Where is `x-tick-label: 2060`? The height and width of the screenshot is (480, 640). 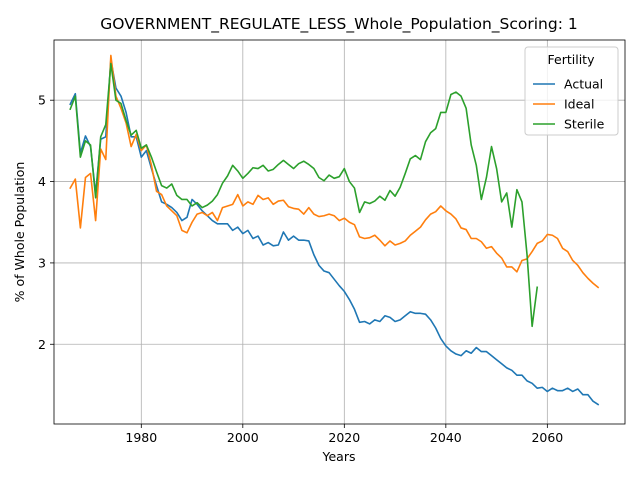
x-tick-label: 2060 is located at coordinates (547, 437).